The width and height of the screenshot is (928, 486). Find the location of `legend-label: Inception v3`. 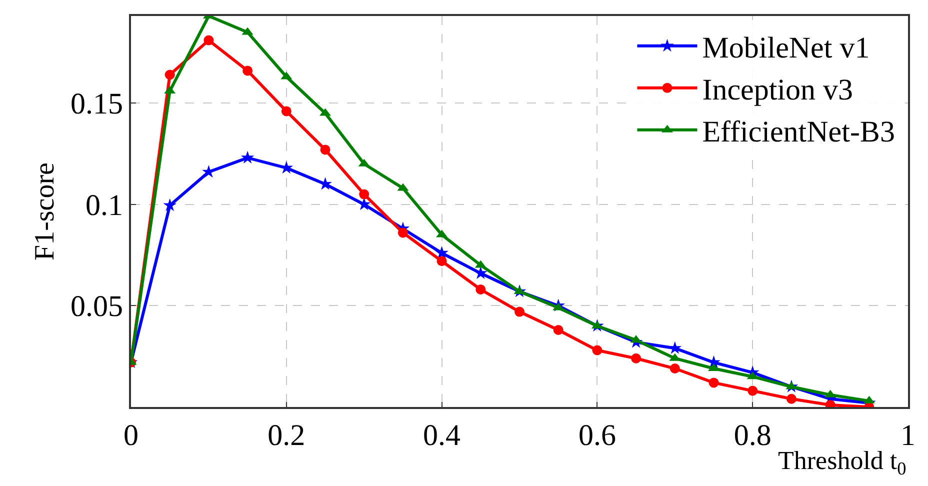

legend-label: Inception v3 is located at coordinates (778, 90).